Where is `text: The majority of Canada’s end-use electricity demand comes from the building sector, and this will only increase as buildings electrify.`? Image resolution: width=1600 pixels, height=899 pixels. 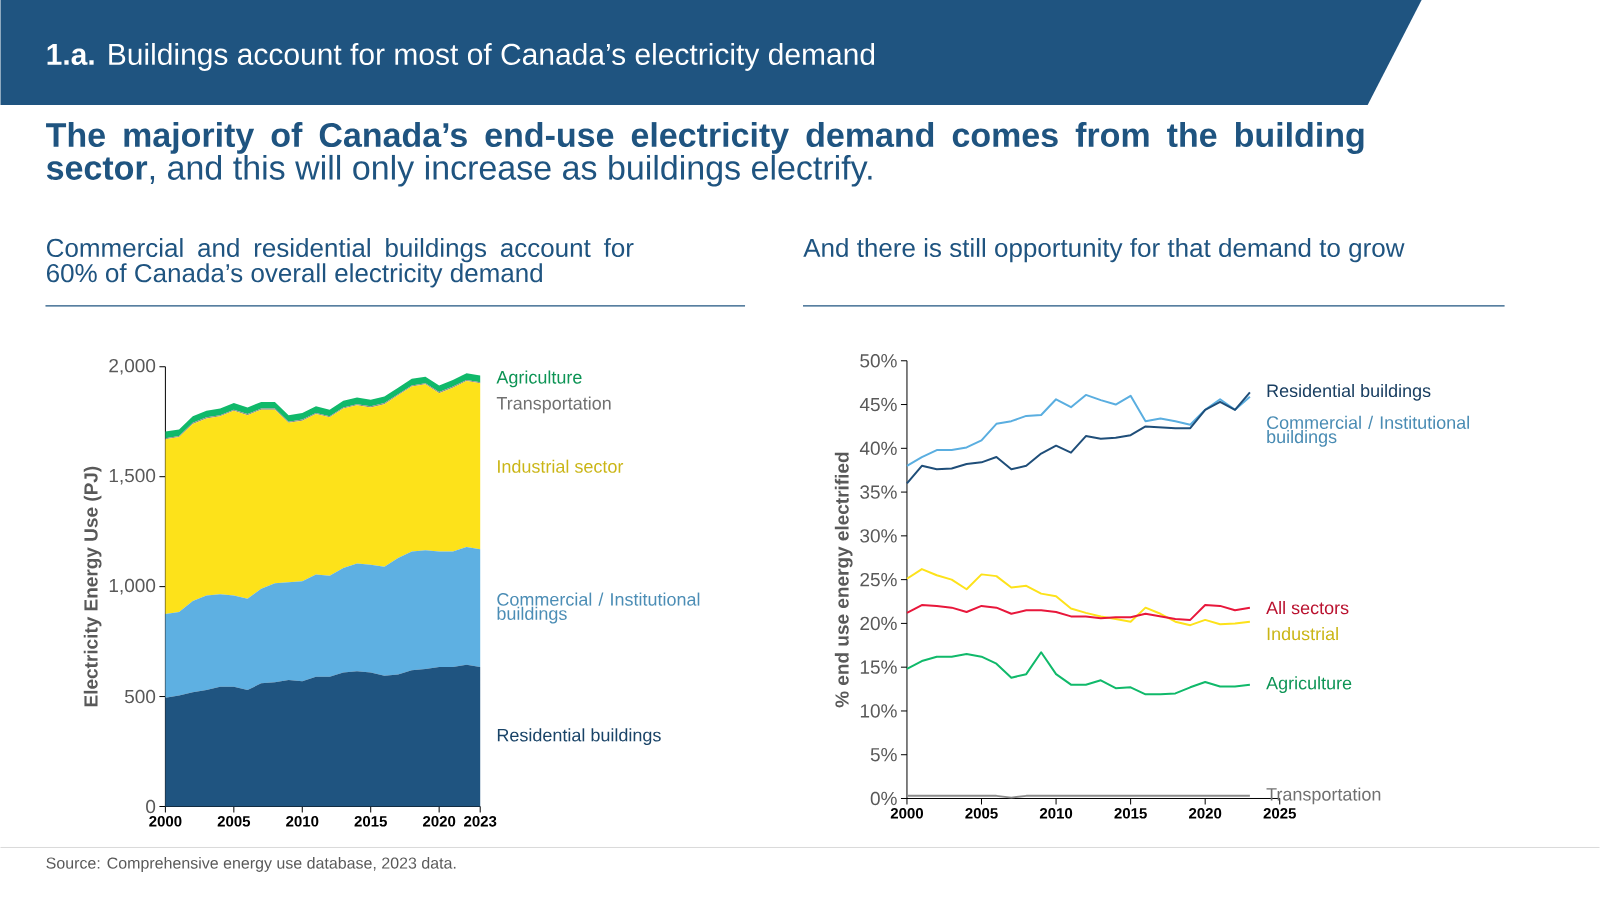
text: The majority of Canada’s end-use electricity demand comes from the building sector, and this will only increase as buildings electrify. is located at coordinates (705, 154).